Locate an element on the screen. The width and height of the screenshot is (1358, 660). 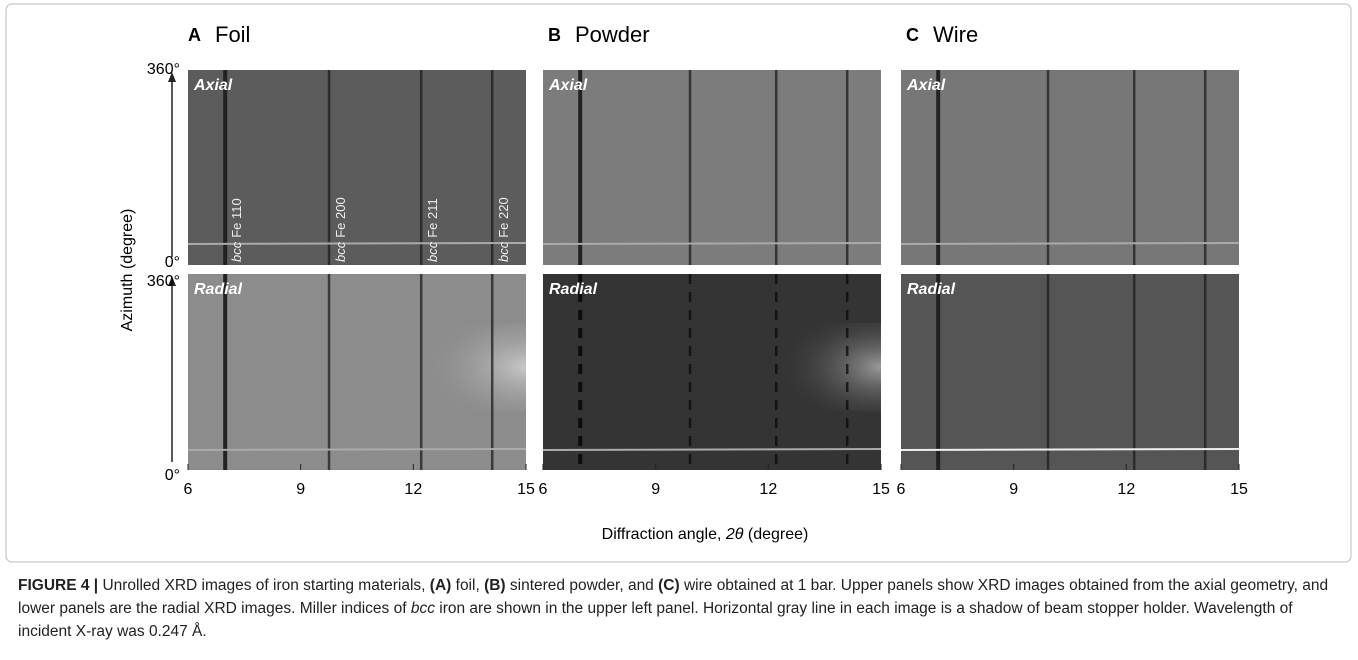
peak-label-text: Fe 220 is located at coordinates (504, 217).